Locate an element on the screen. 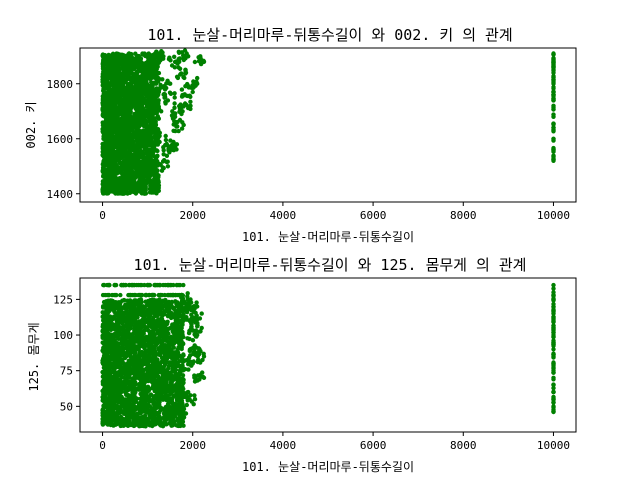 Image resolution: width=640 pixels, height=480 pixels. x-tick-label: 6000 is located at coordinates (373, 215).